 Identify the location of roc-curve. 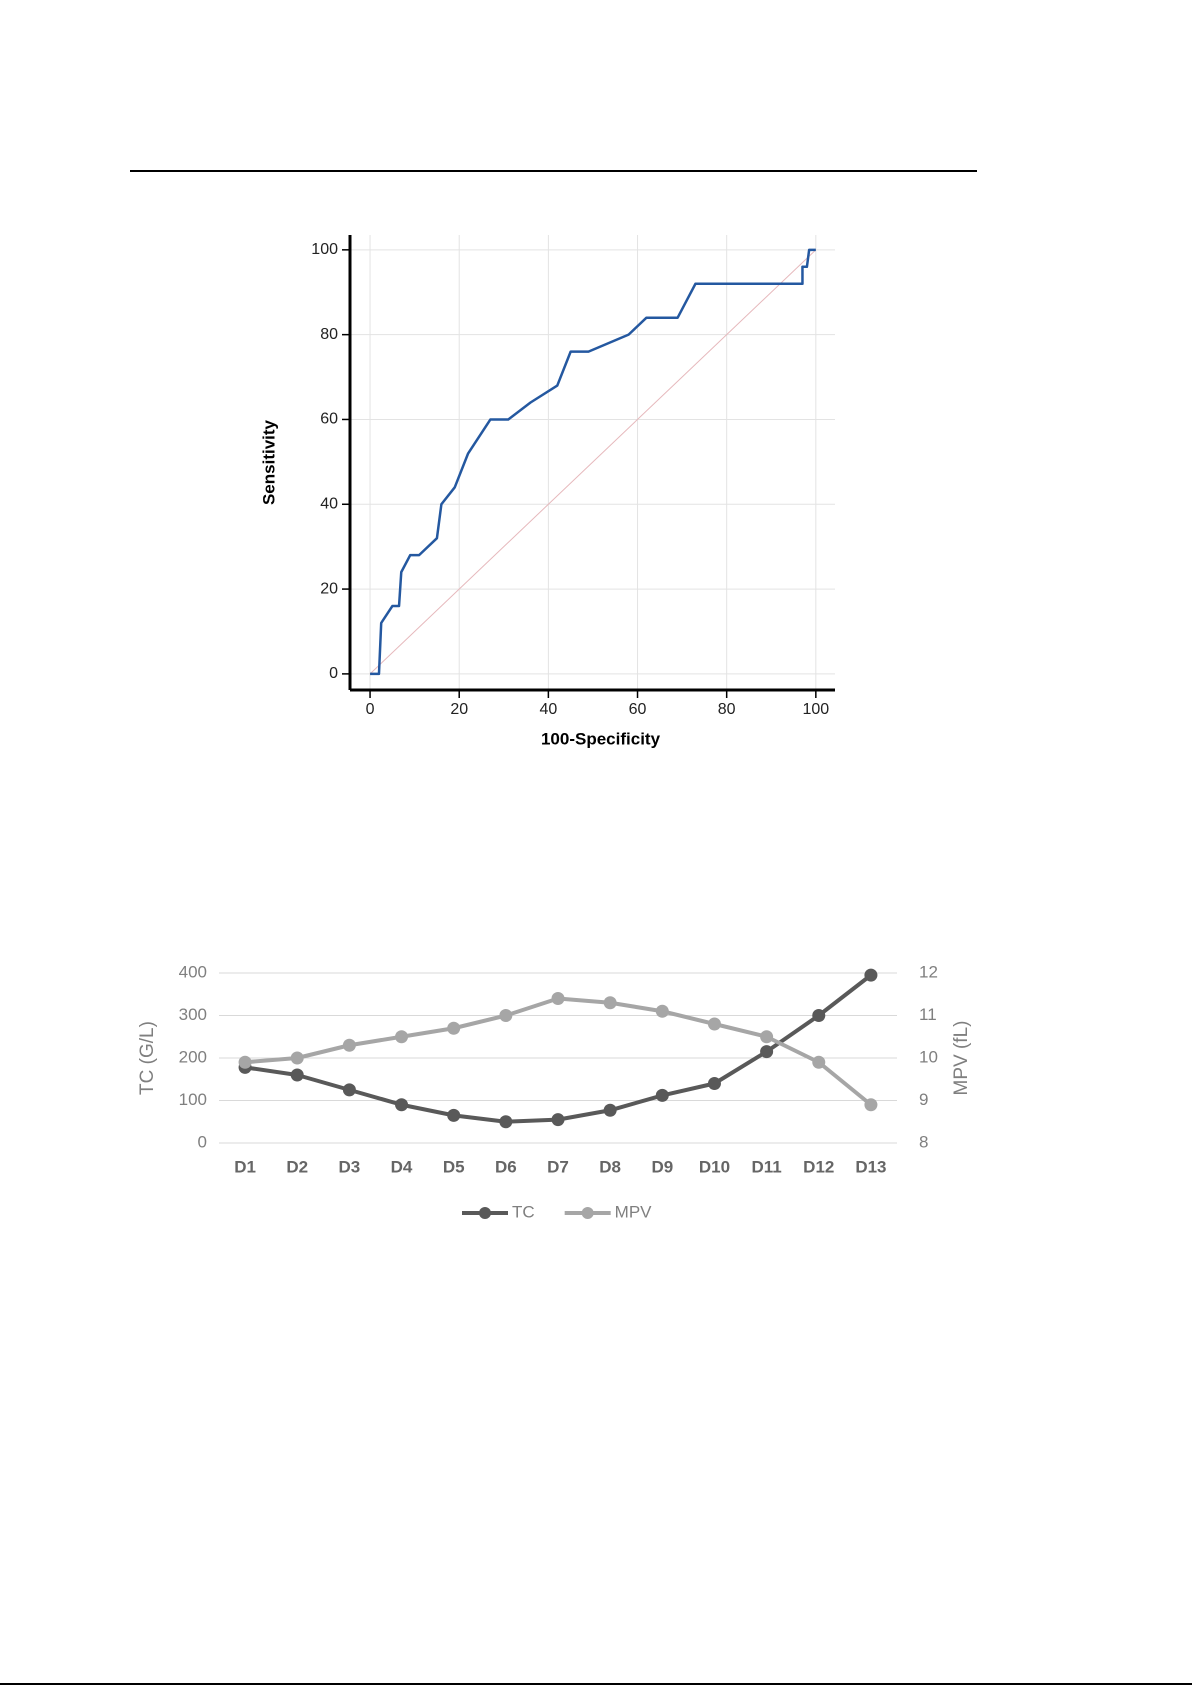
(593, 462).